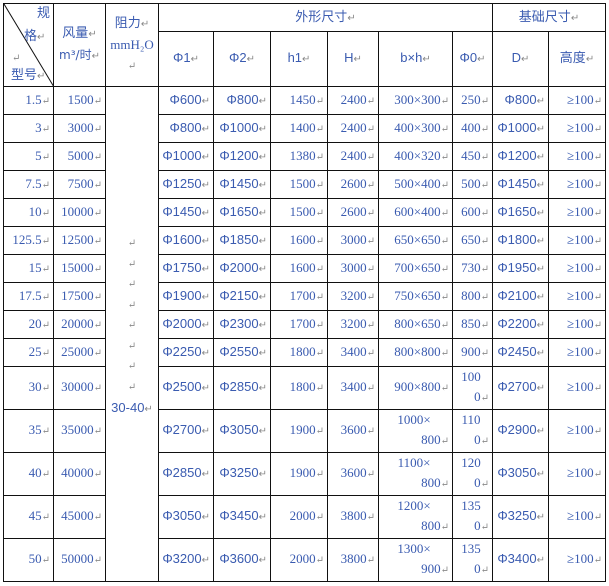 Image resolution: width=609 pixels, height=586 pixels. What do you see at coordinates (242, 560) in the screenshot?
I see `table-cell: Φ3600↵` at bounding box center [242, 560].